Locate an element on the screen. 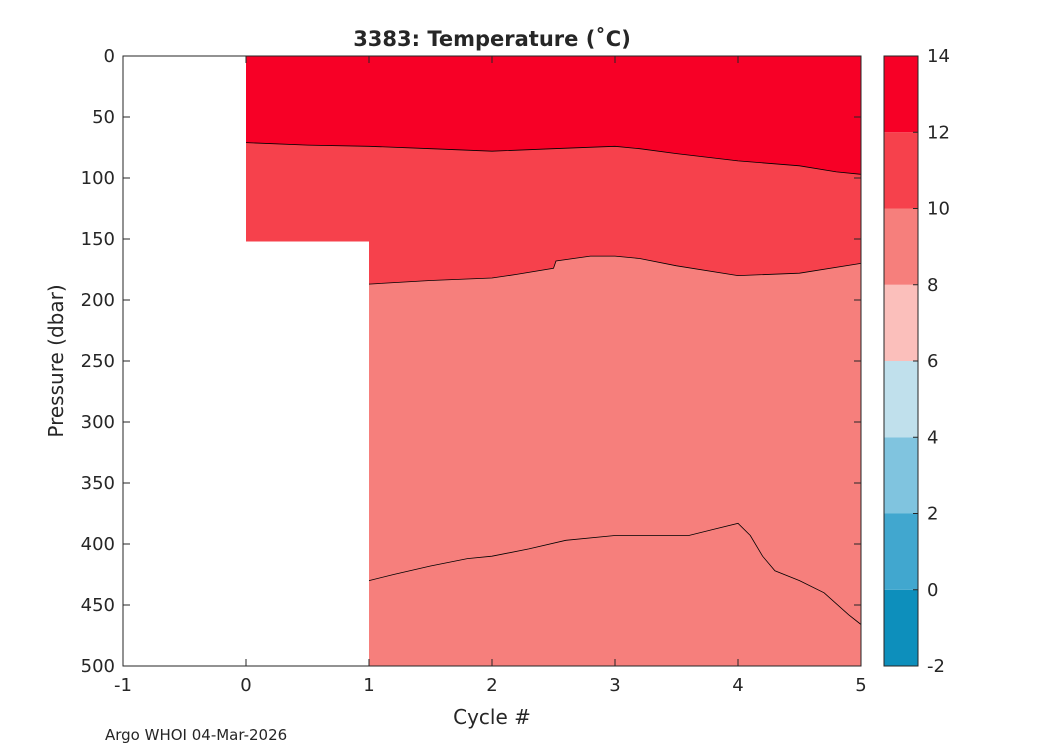  x-tick: 1 is located at coordinates (369, 376).